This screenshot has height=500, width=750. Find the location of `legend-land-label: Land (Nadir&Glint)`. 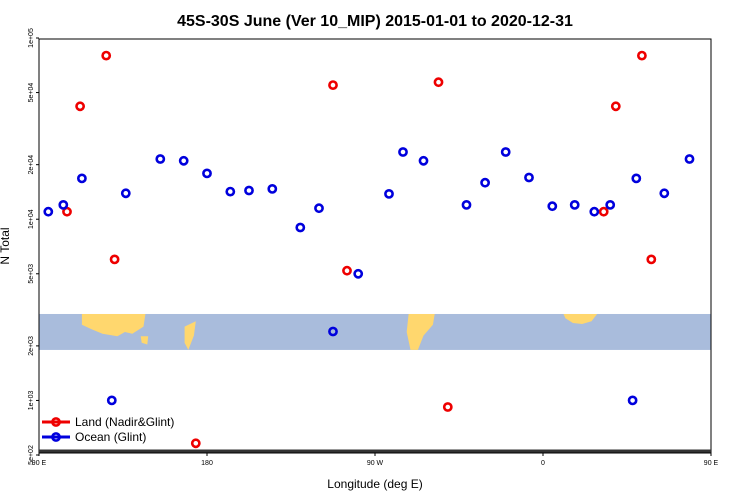

legend-land-label: Land (Nadir&Glint) is located at coordinates (124, 422).